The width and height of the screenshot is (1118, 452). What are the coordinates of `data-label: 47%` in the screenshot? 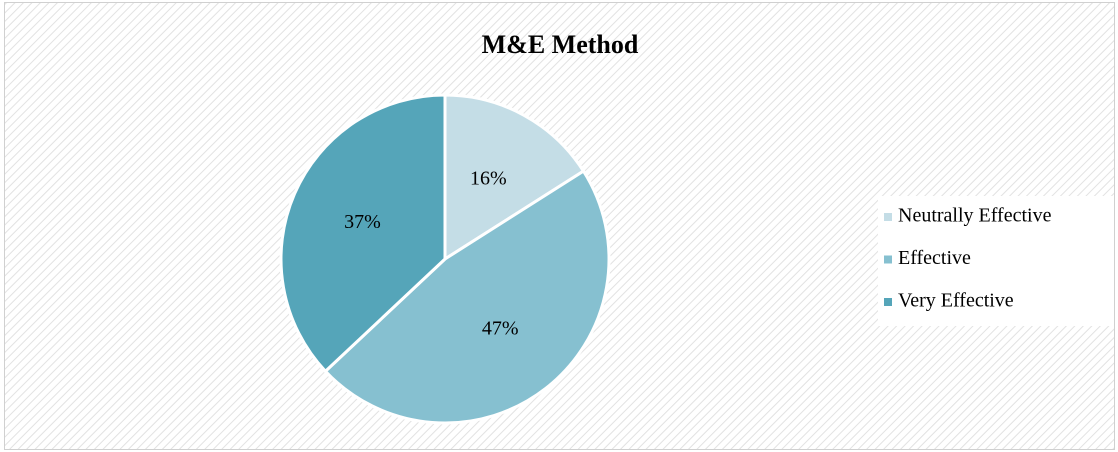 It's located at (500, 329).